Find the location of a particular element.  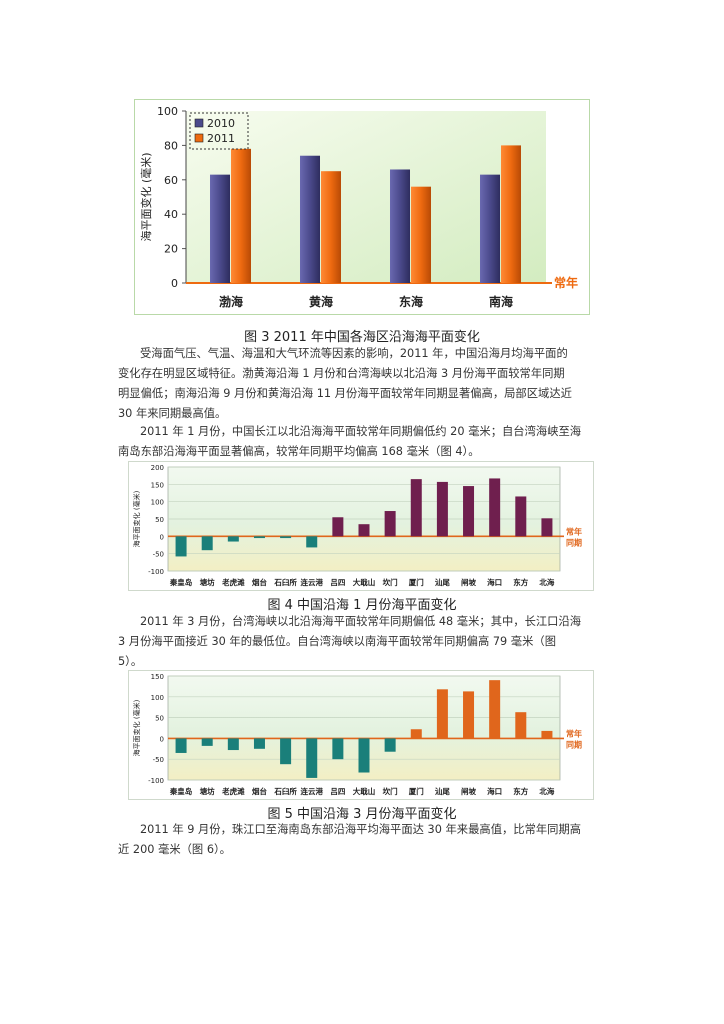

paragraph-1-line: 受海面气压、气温、海温和大气环流等因素的影响，2011 年，中国沿海月均海平面的 is located at coordinates (354, 353).